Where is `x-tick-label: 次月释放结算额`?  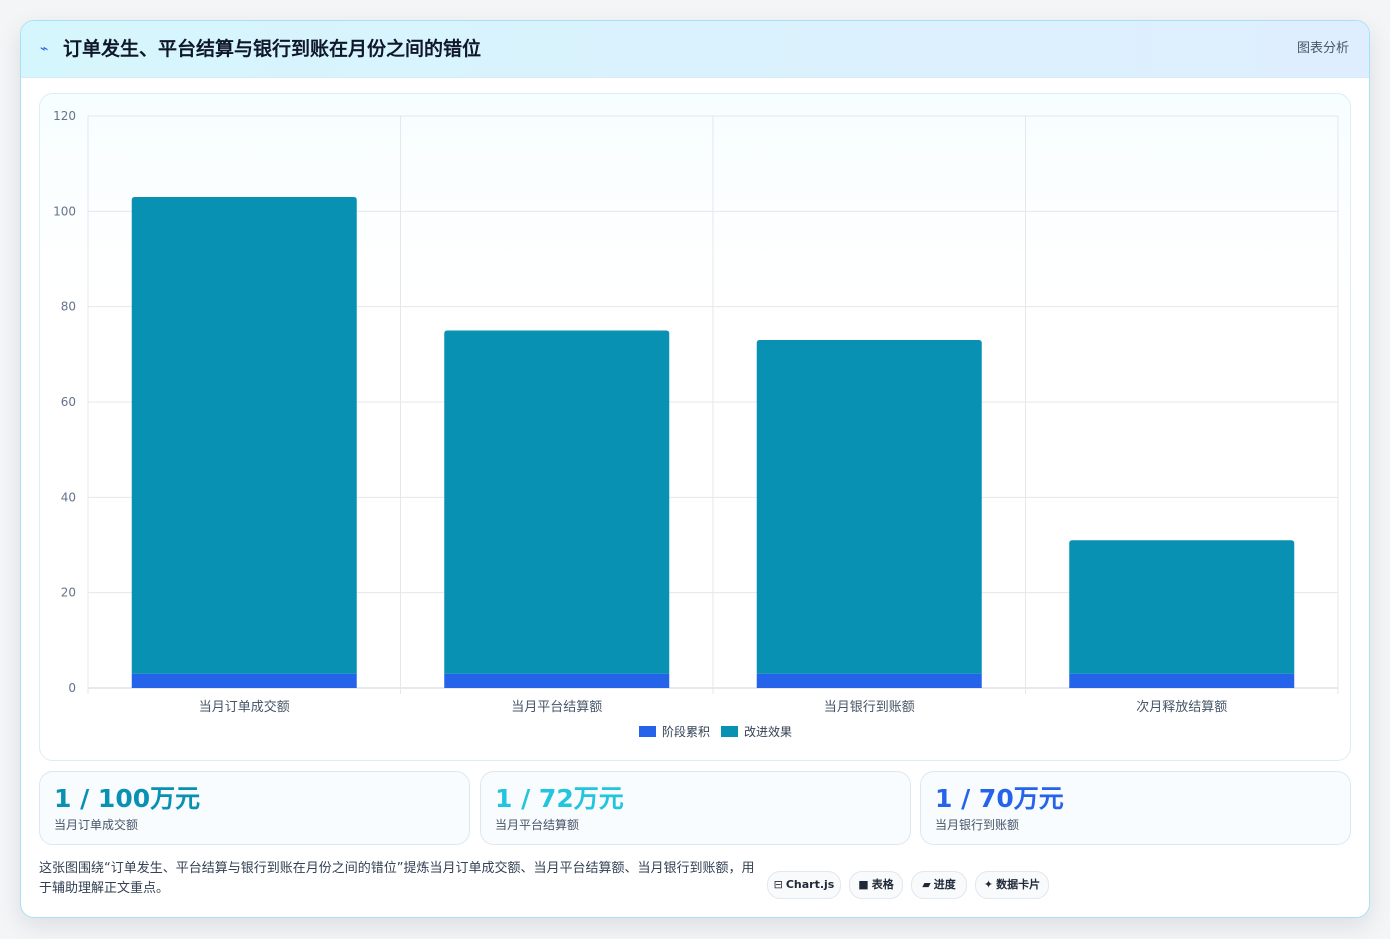 x-tick-label: 次月释放结算额 is located at coordinates (1181, 707).